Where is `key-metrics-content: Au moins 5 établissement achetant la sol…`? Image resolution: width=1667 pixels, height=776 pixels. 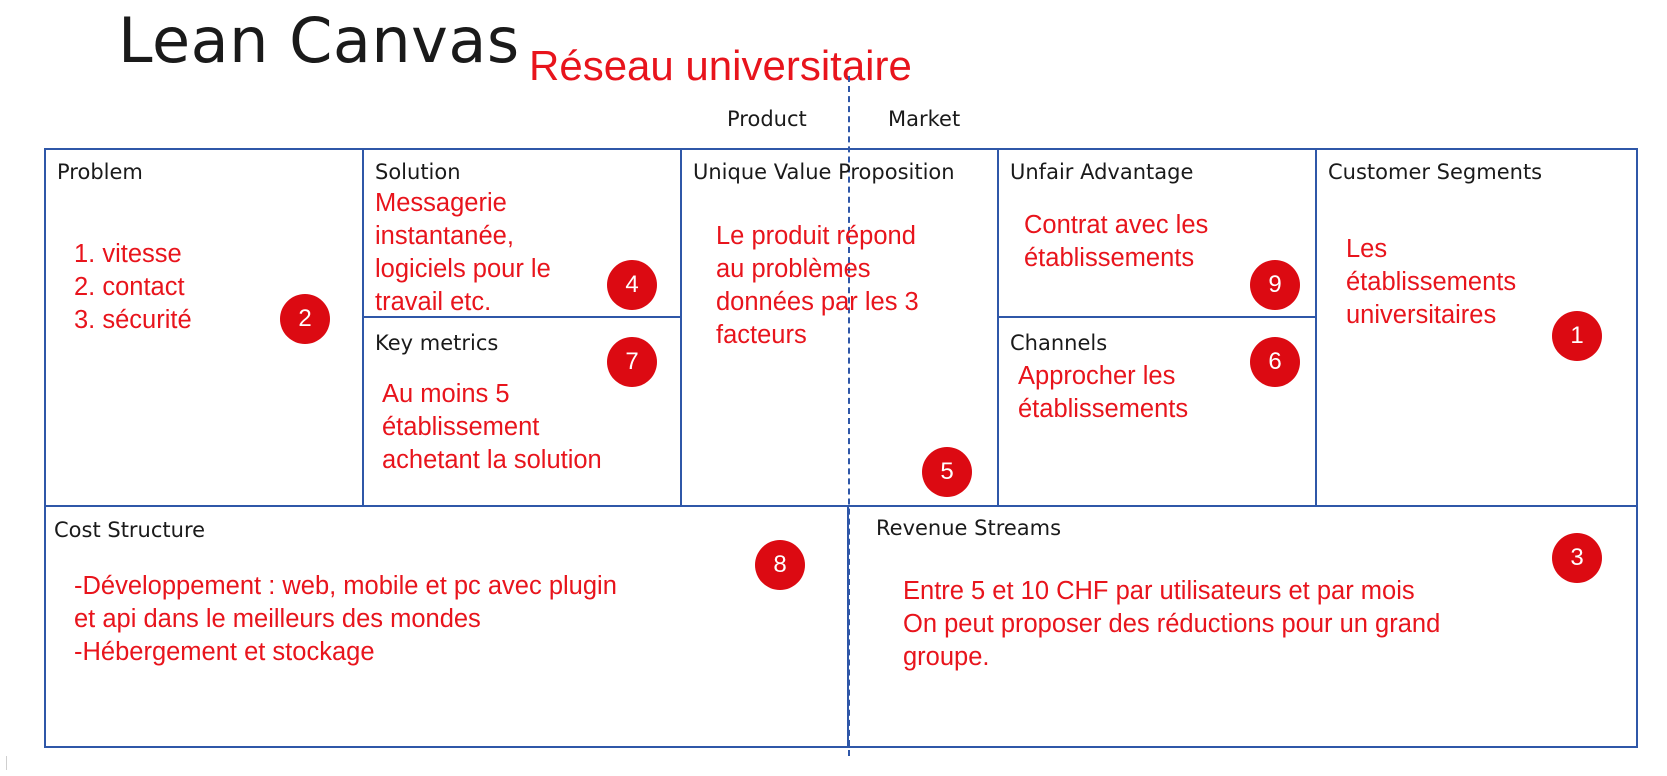
key-metrics-content: Au moins 5 établissement achetant la sol… is located at coordinates (492, 427).